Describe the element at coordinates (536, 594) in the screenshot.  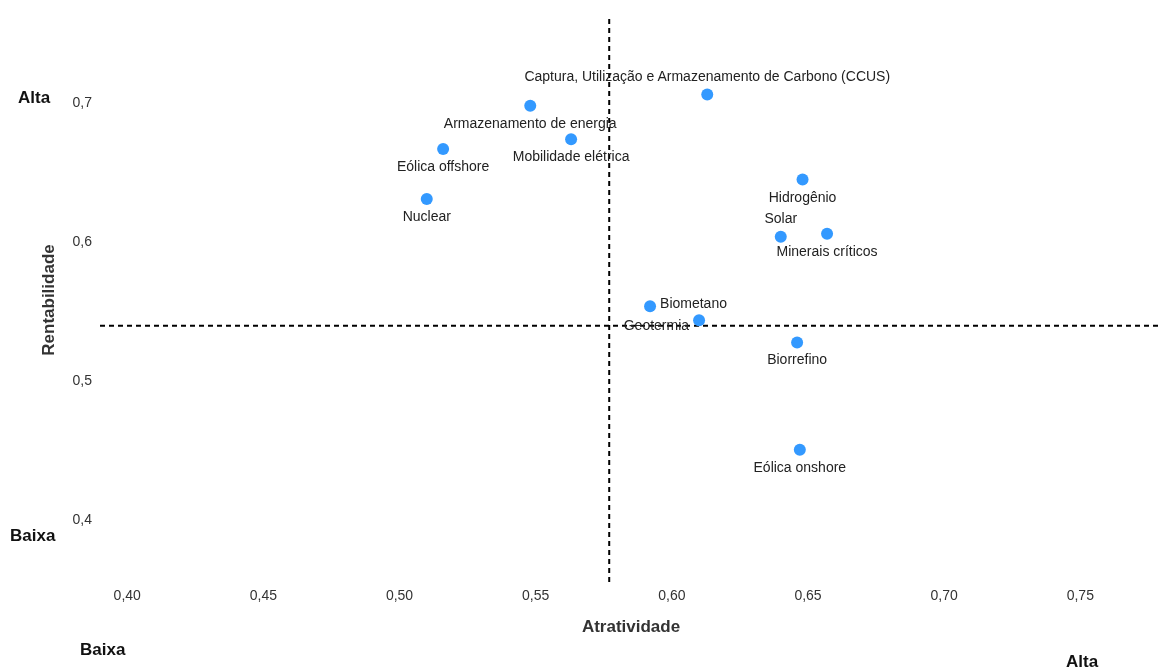
I see `x-tick-label: 0,55` at that location.